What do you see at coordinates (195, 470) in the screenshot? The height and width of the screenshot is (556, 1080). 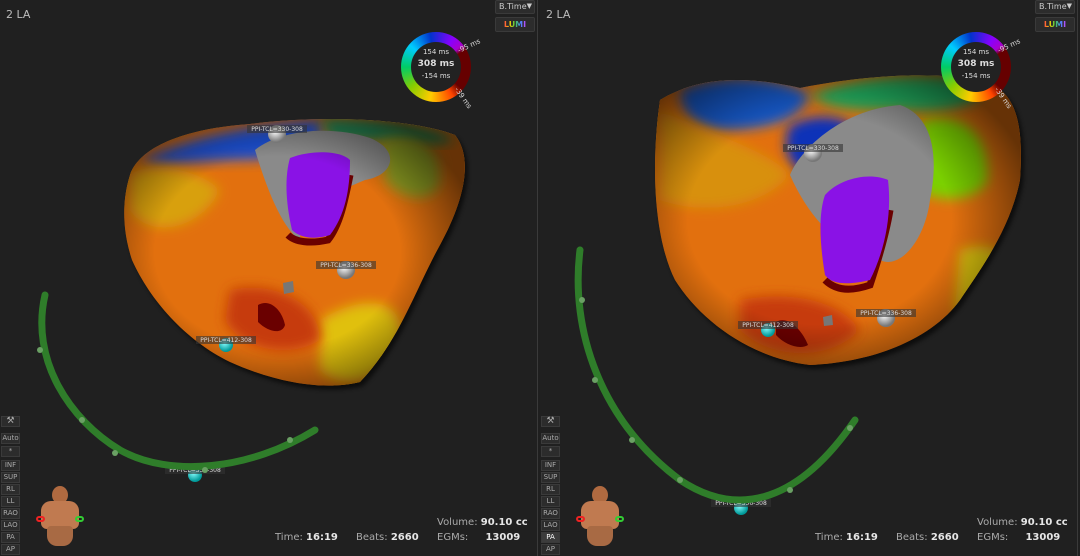 I see `point-label: PPI-TCL=356-308` at bounding box center [195, 470].